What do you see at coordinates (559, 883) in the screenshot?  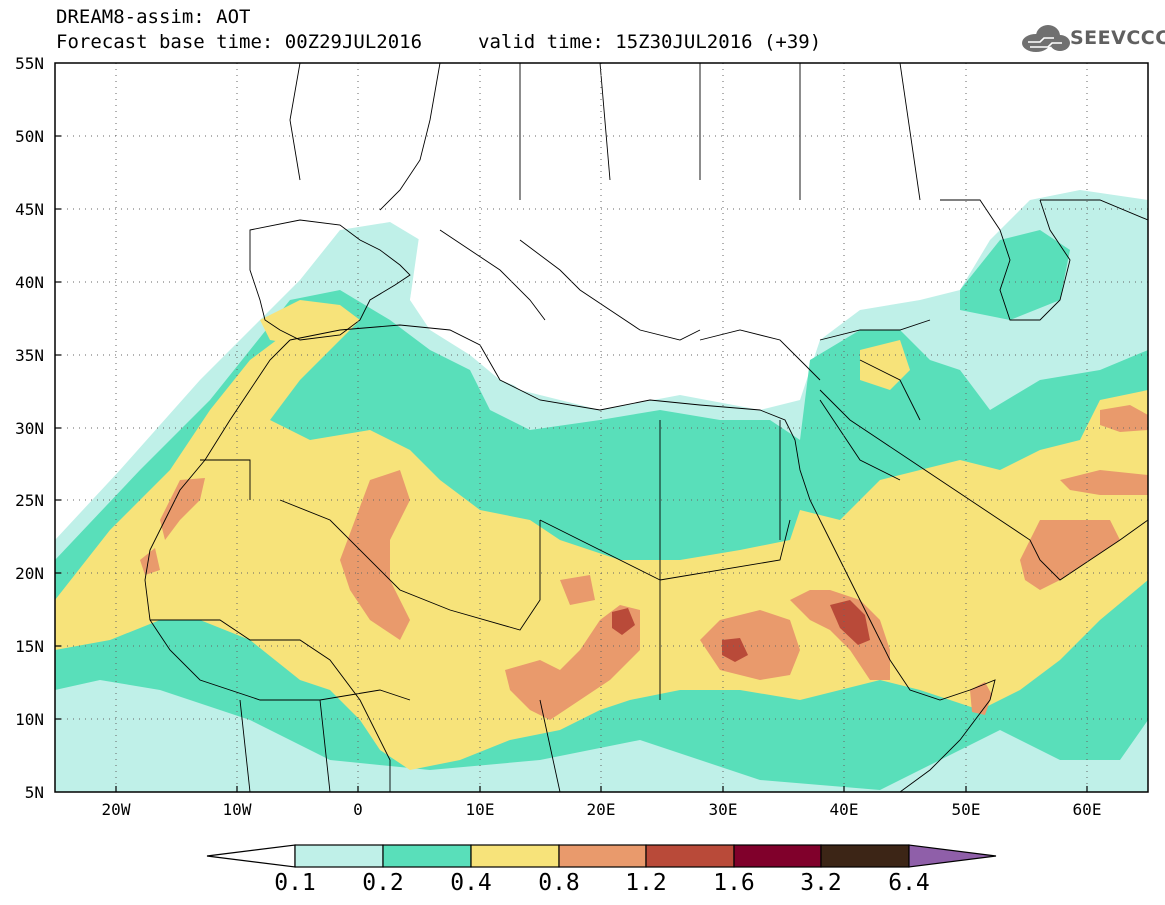 I see `colorbar-label: 0.8` at bounding box center [559, 883].